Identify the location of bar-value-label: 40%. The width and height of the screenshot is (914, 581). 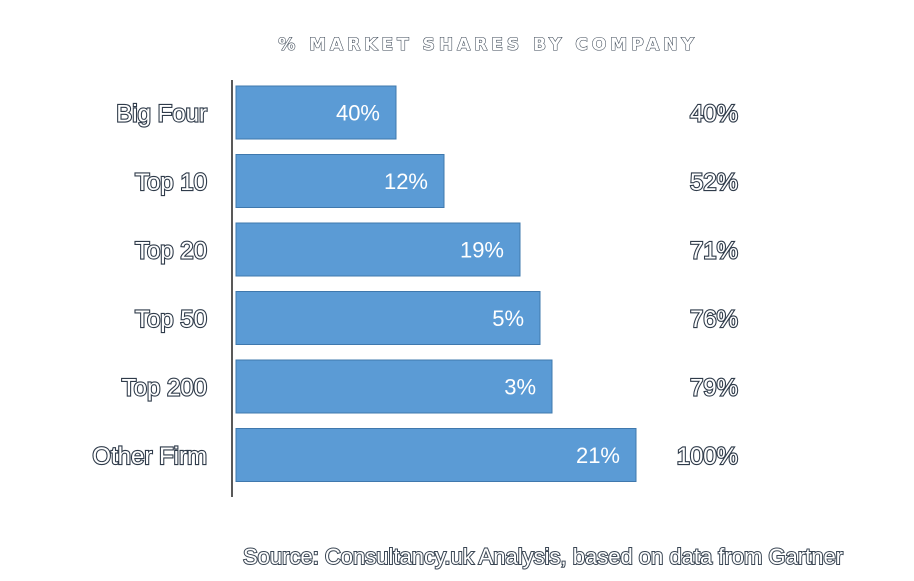
(358, 113).